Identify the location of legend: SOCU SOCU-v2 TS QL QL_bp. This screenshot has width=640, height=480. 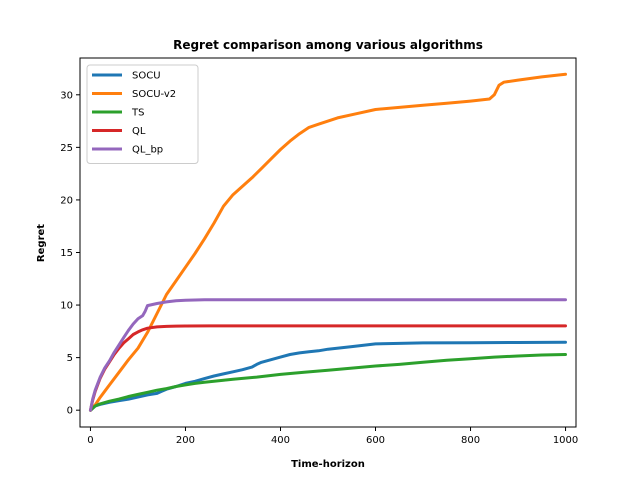
(142, 114).